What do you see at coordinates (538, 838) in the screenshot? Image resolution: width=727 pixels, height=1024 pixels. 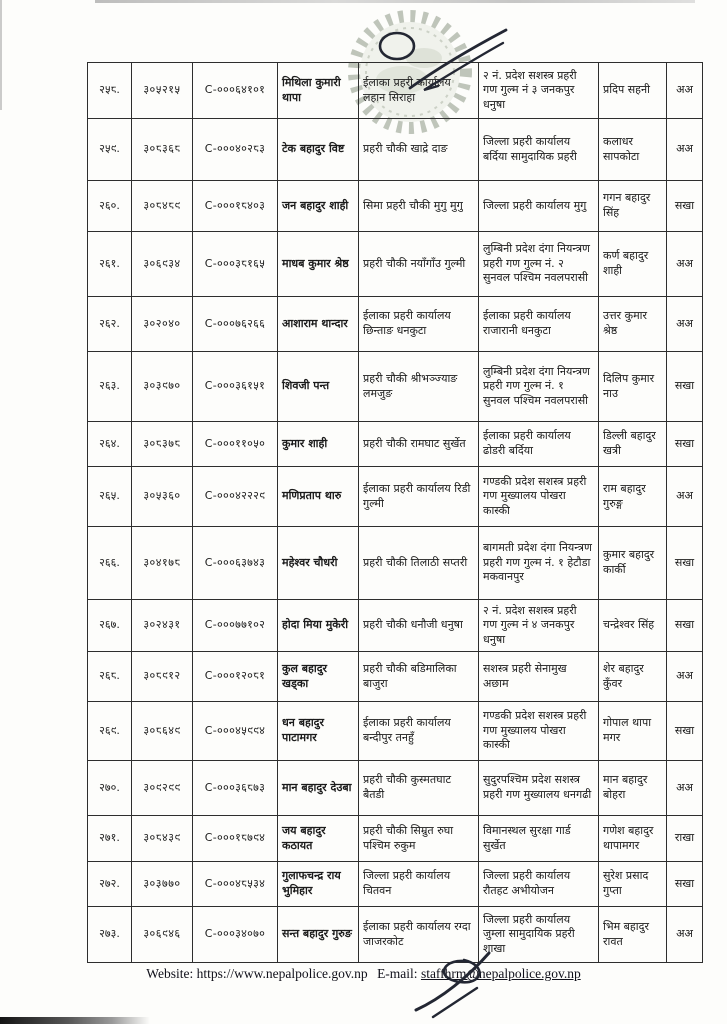 I see `cell-to_office: विमानस्थल सुरक्षा गार्ड सुर्खेत` at bounding box center [538, 838].